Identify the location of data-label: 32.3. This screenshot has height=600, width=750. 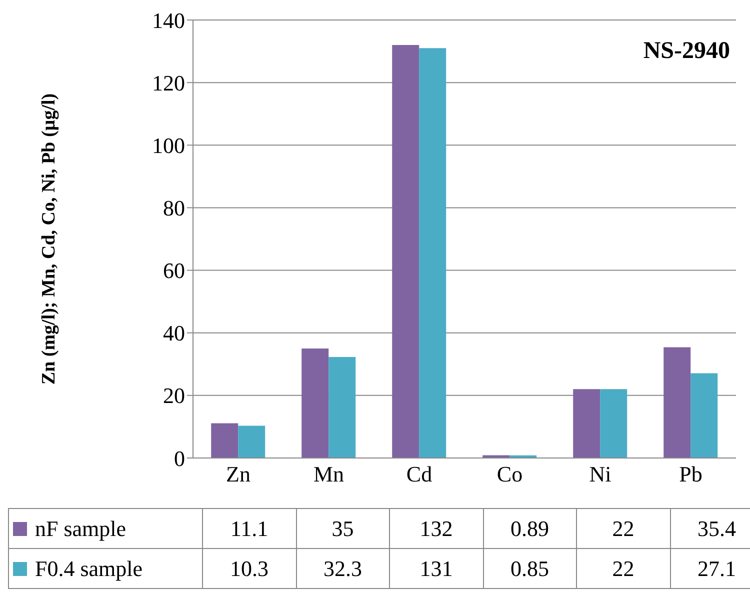
(343, 568).